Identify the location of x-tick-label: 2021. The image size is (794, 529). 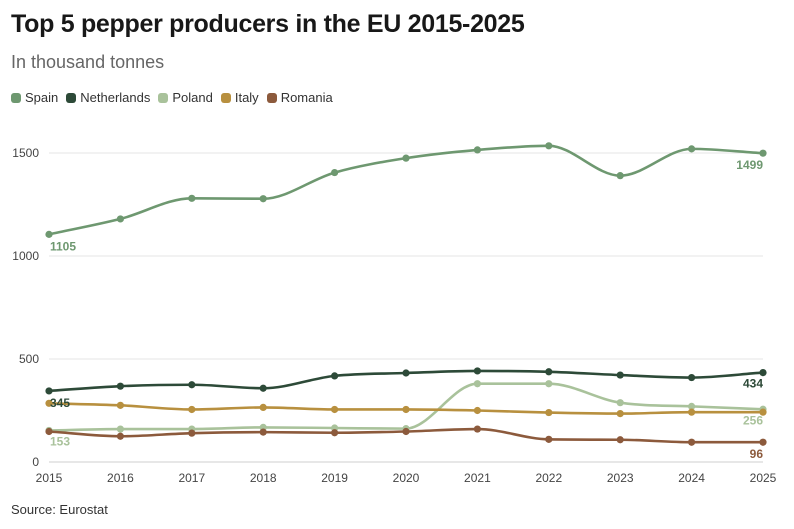
(477, 478).